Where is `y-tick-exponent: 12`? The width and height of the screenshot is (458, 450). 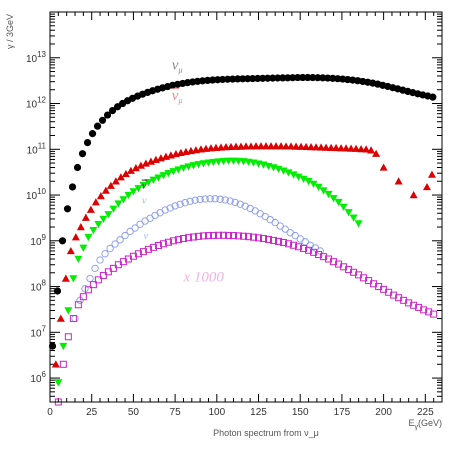
y-tick-exponent: 12 is located at coordinates (41, 100).